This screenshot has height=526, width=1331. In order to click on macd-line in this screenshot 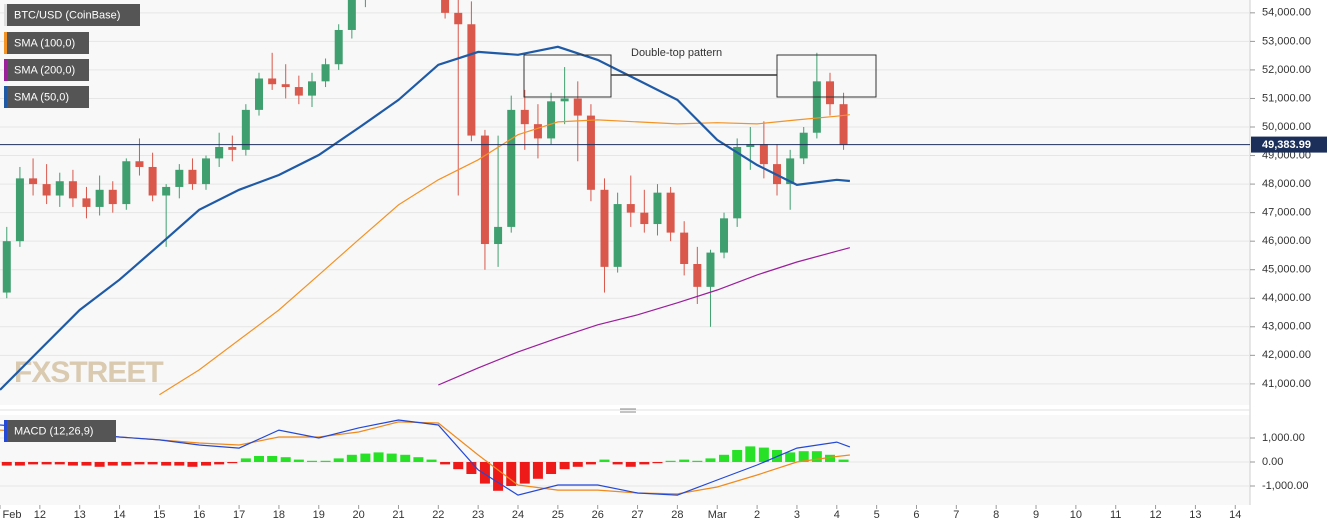, I will do `click(425, 457)`.